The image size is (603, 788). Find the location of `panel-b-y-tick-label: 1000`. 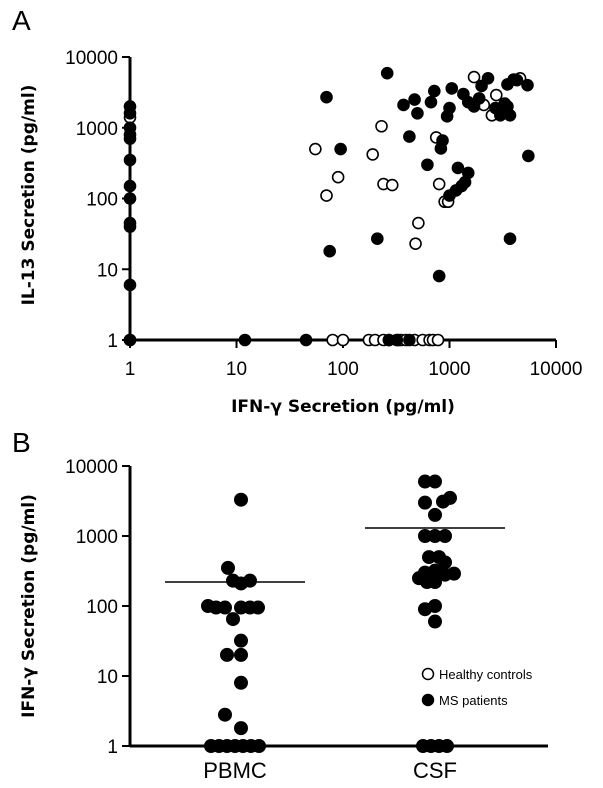

panel-b-y-tick-label: 1000 is located at coordinates (97, 537).